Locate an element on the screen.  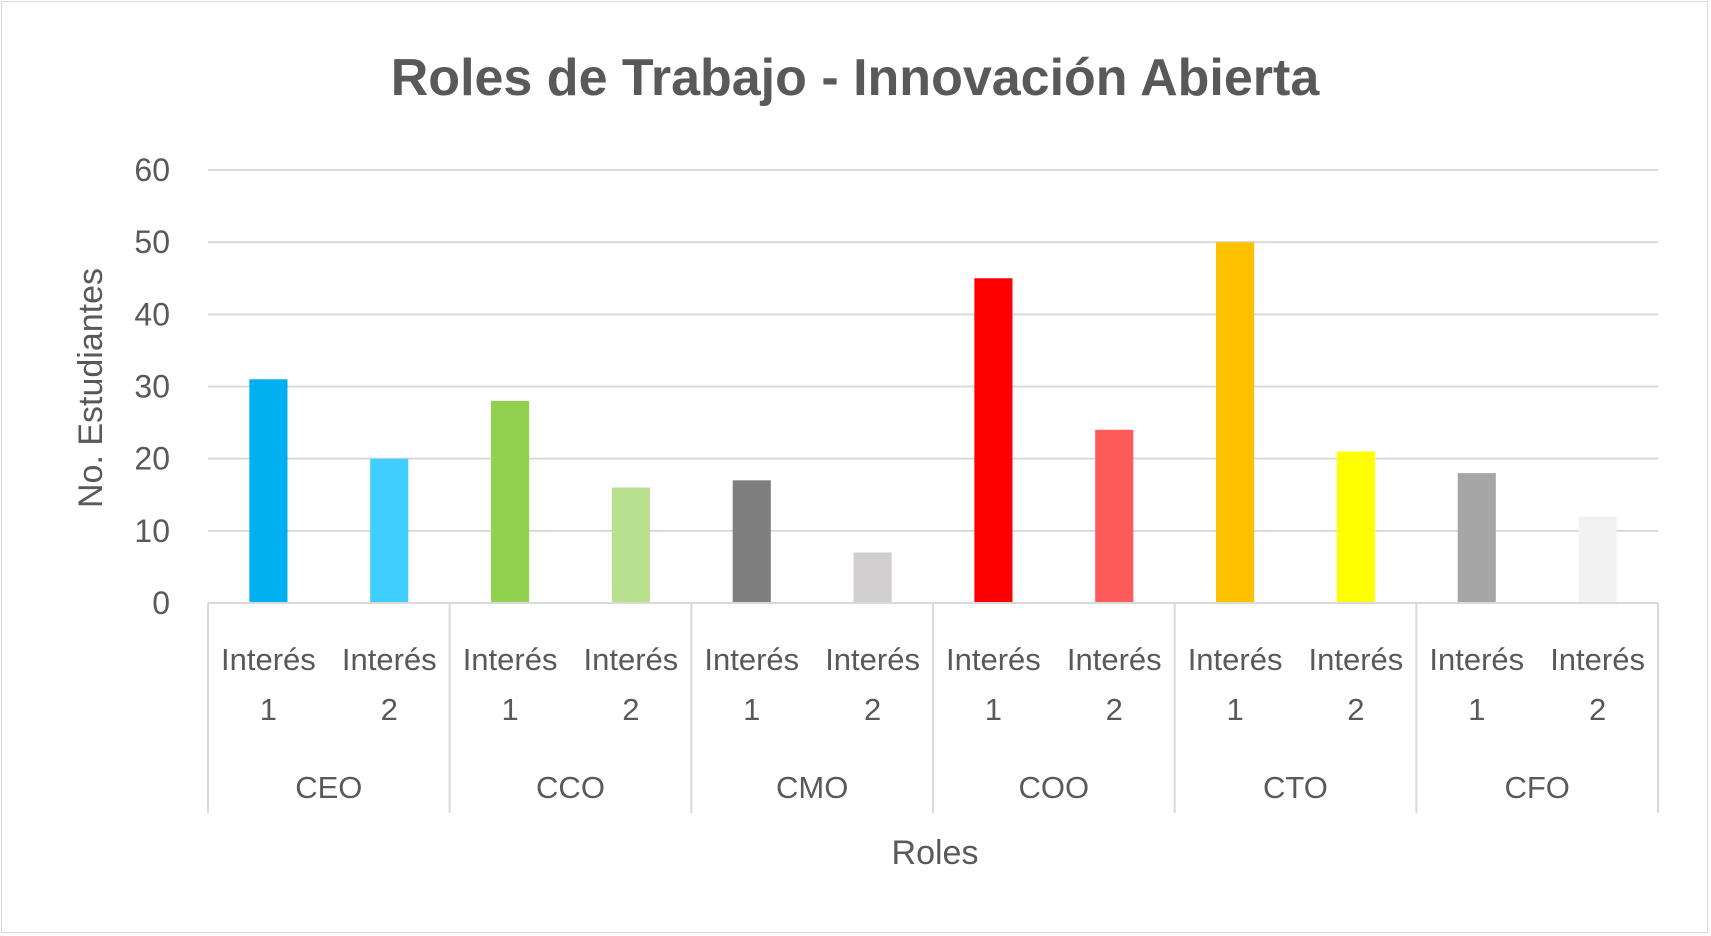
chart-title: Roles de Trabajo - Innovación Abierta is located at coordinates (856, 78).